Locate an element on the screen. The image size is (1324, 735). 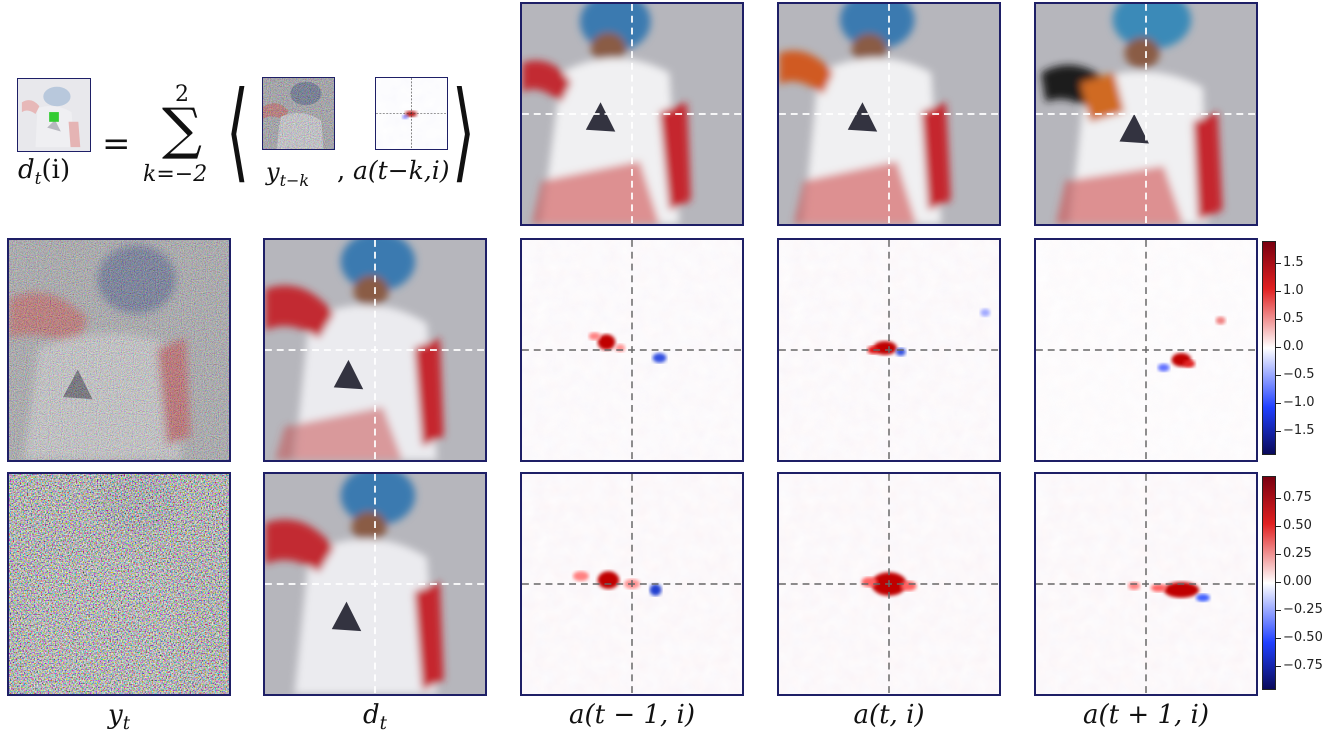
denoised-frame-row1 is located at coordinates (375, 350).